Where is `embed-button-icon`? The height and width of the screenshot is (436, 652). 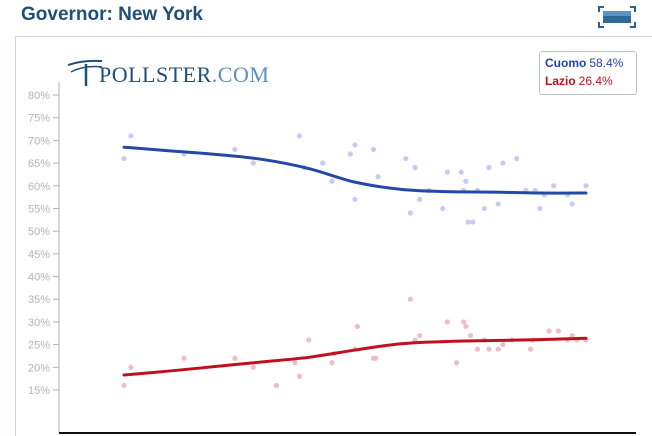 embed-button-icon is located at coordinates (617, 17).